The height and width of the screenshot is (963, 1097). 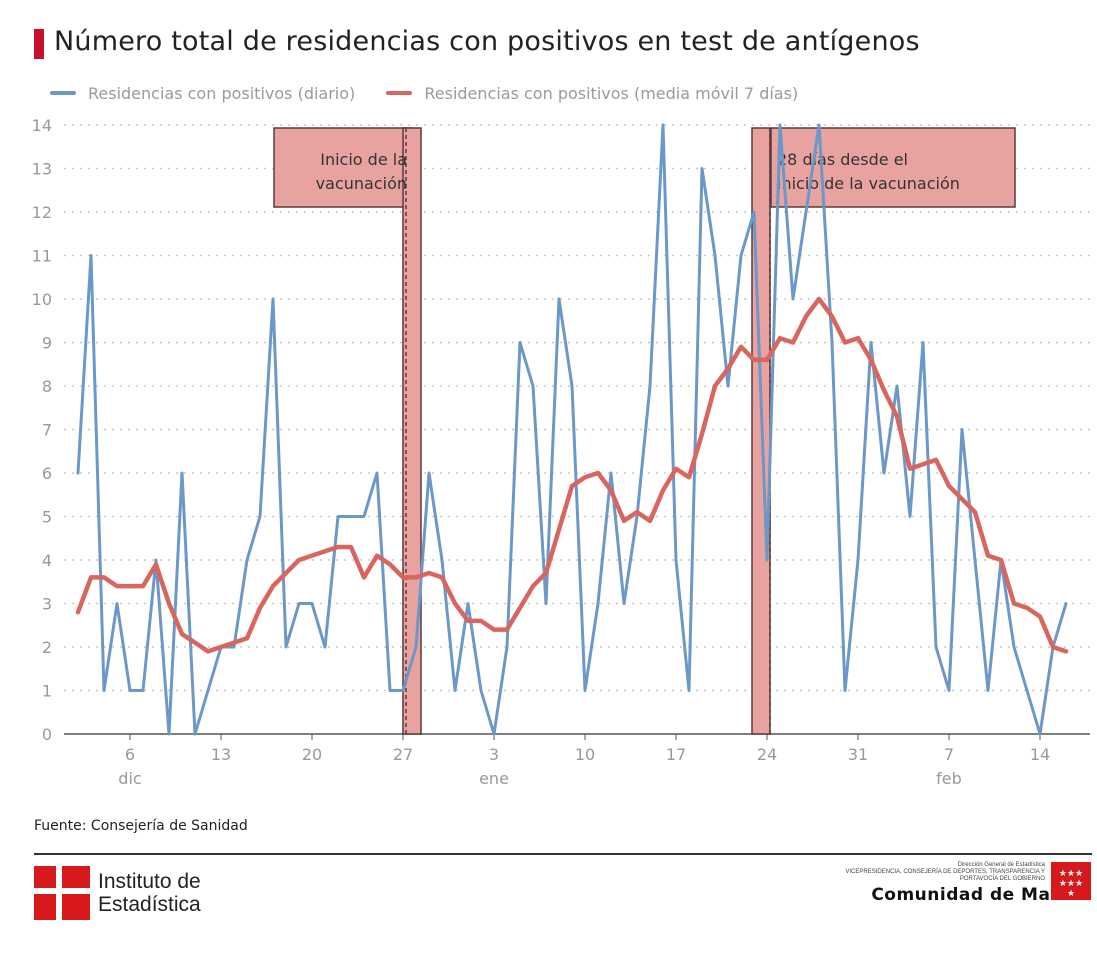 What do you see at coordinates (1071, 881) in the screenshot?
I see `madrid-flag-icon: ★★★ ★★★ ★` at bounding box center [1071, 881].